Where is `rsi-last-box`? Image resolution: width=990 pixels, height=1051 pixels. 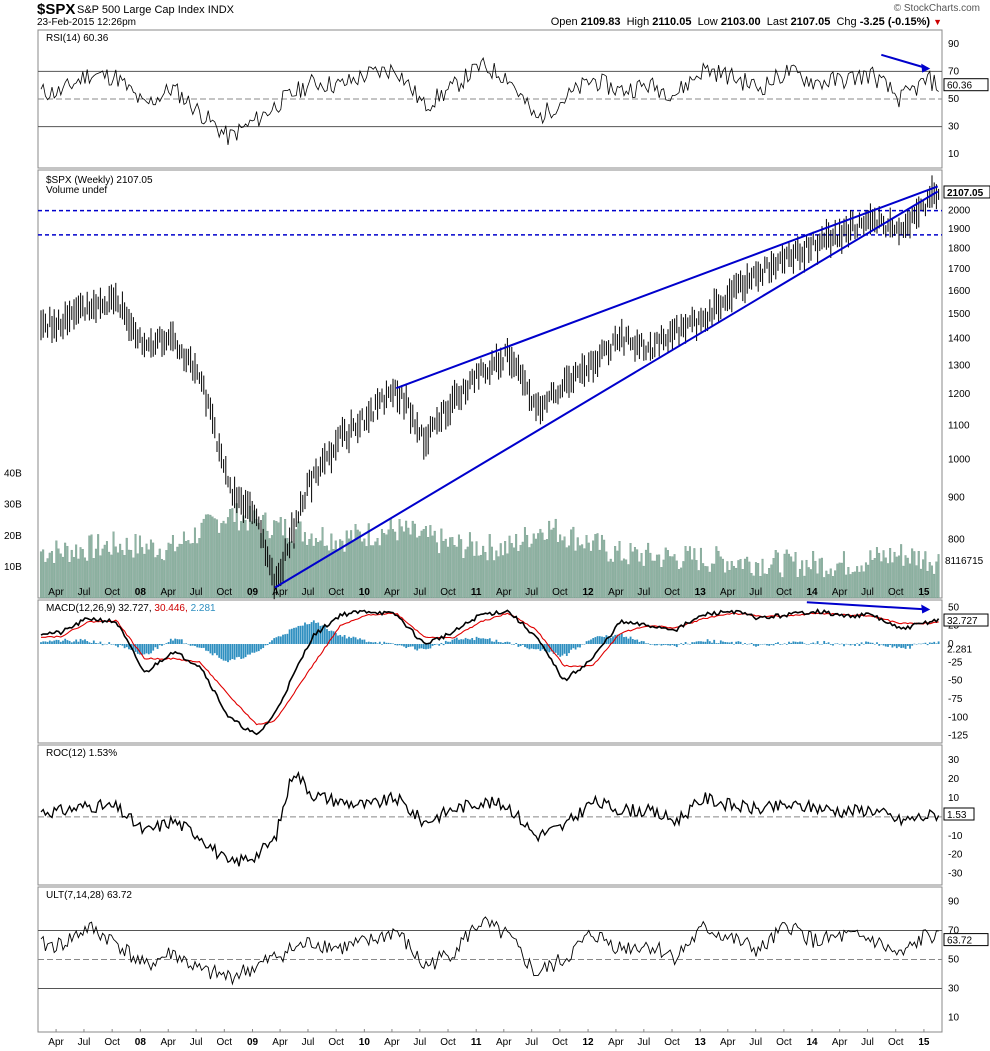 rsi-last-box is located at coordinates (966, 85).